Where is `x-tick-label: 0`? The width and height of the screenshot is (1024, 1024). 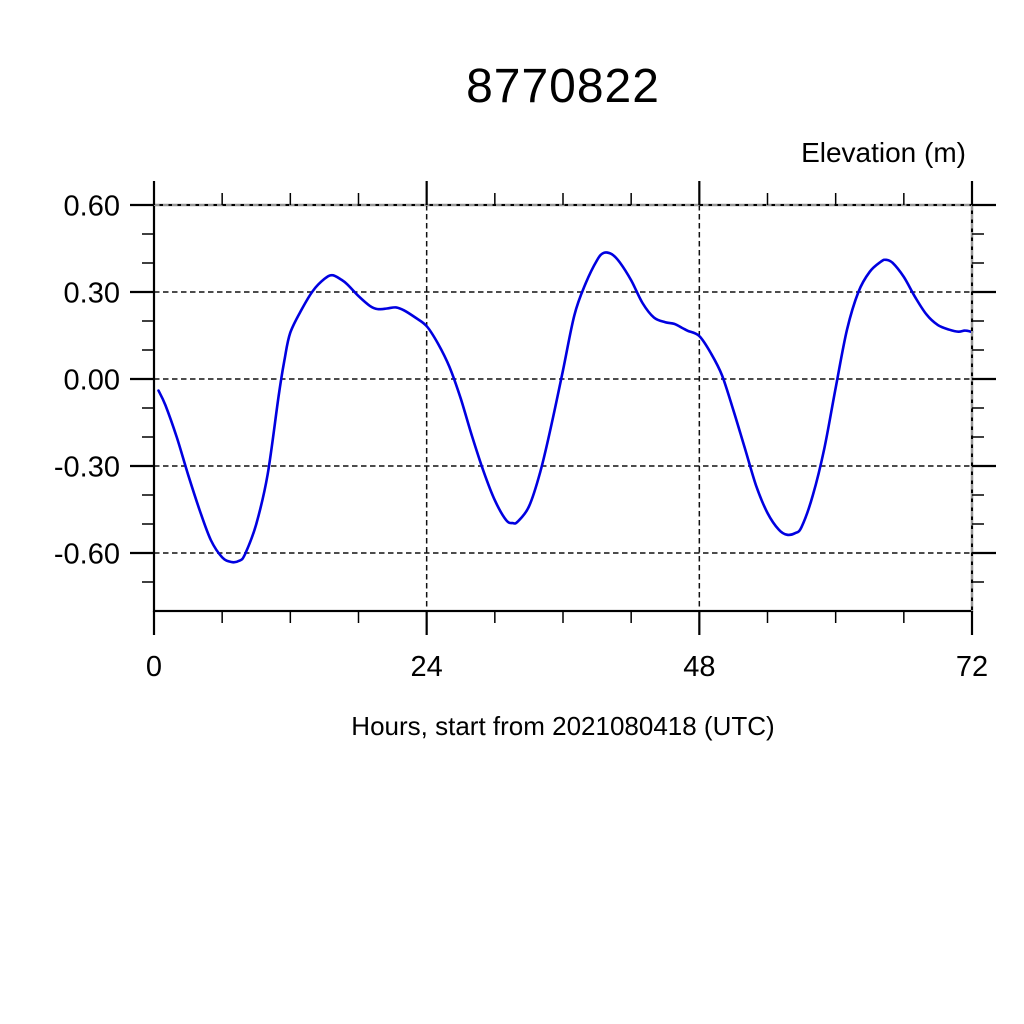
x-tick-label: 0 is located at coordinates (154, 667).